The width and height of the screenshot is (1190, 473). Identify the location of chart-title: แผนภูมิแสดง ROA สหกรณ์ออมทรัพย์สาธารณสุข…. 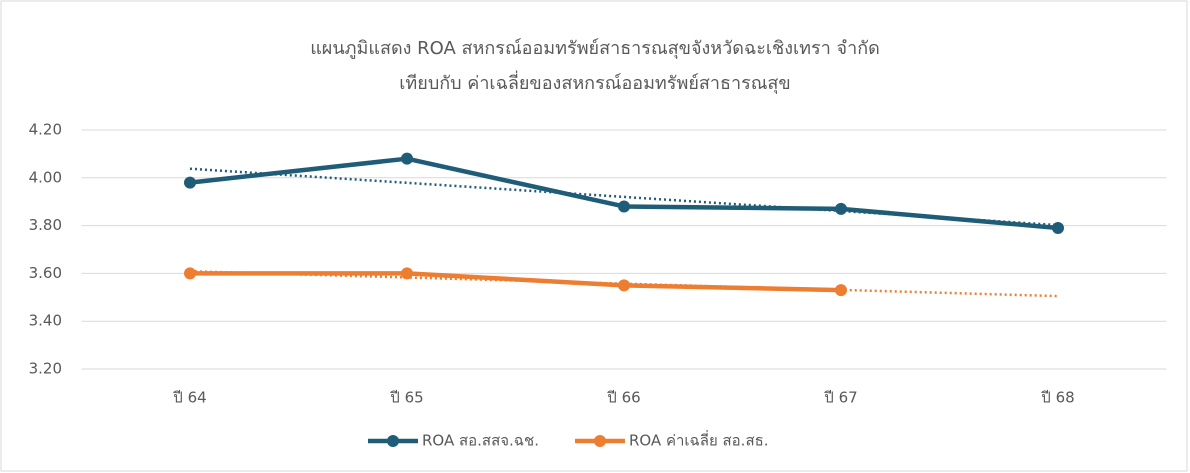
(595, 48).